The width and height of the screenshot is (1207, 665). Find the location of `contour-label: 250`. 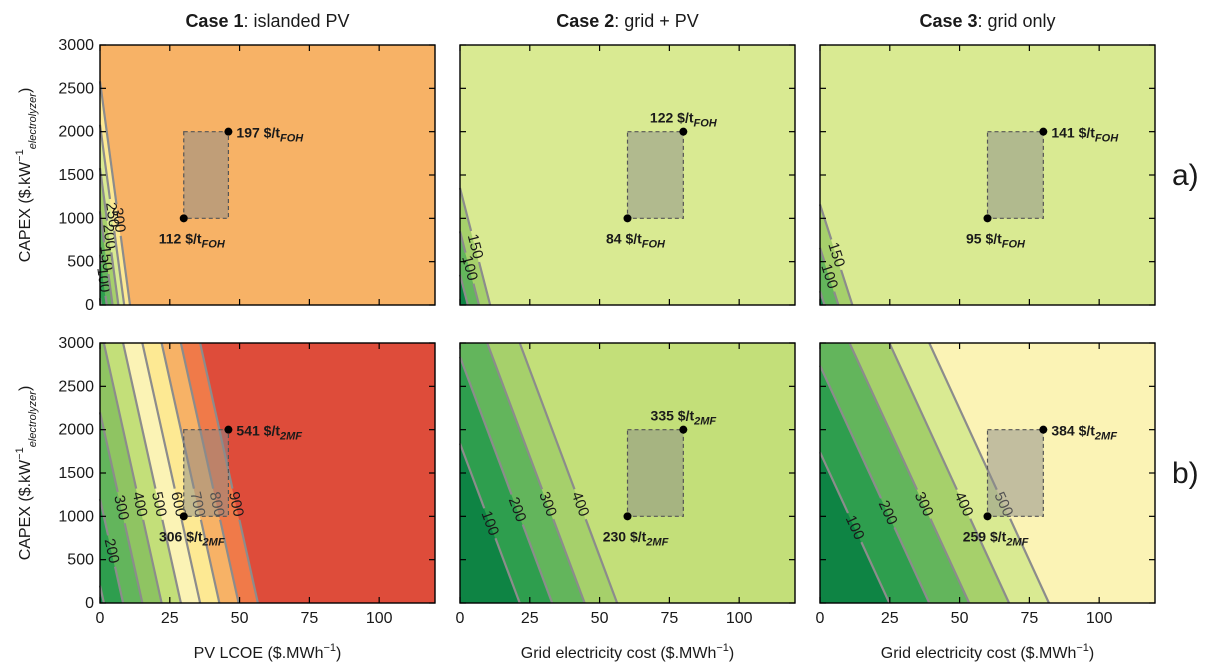

contour-label: 250 is located at coordinates (112, 214).